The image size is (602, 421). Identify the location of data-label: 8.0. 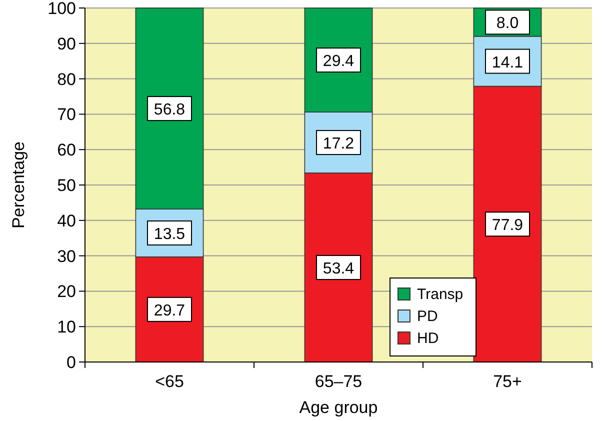
(507, 23).